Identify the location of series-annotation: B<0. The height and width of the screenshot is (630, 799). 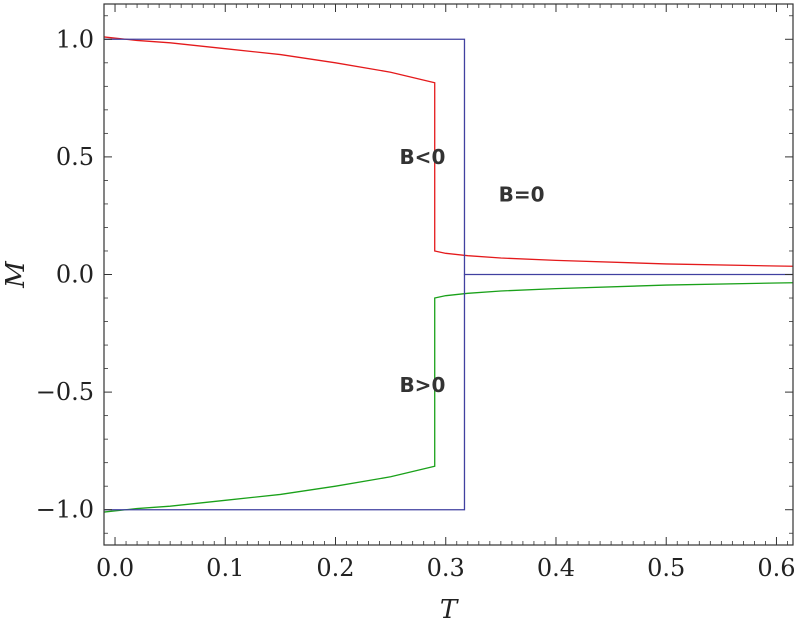
(422, 157).